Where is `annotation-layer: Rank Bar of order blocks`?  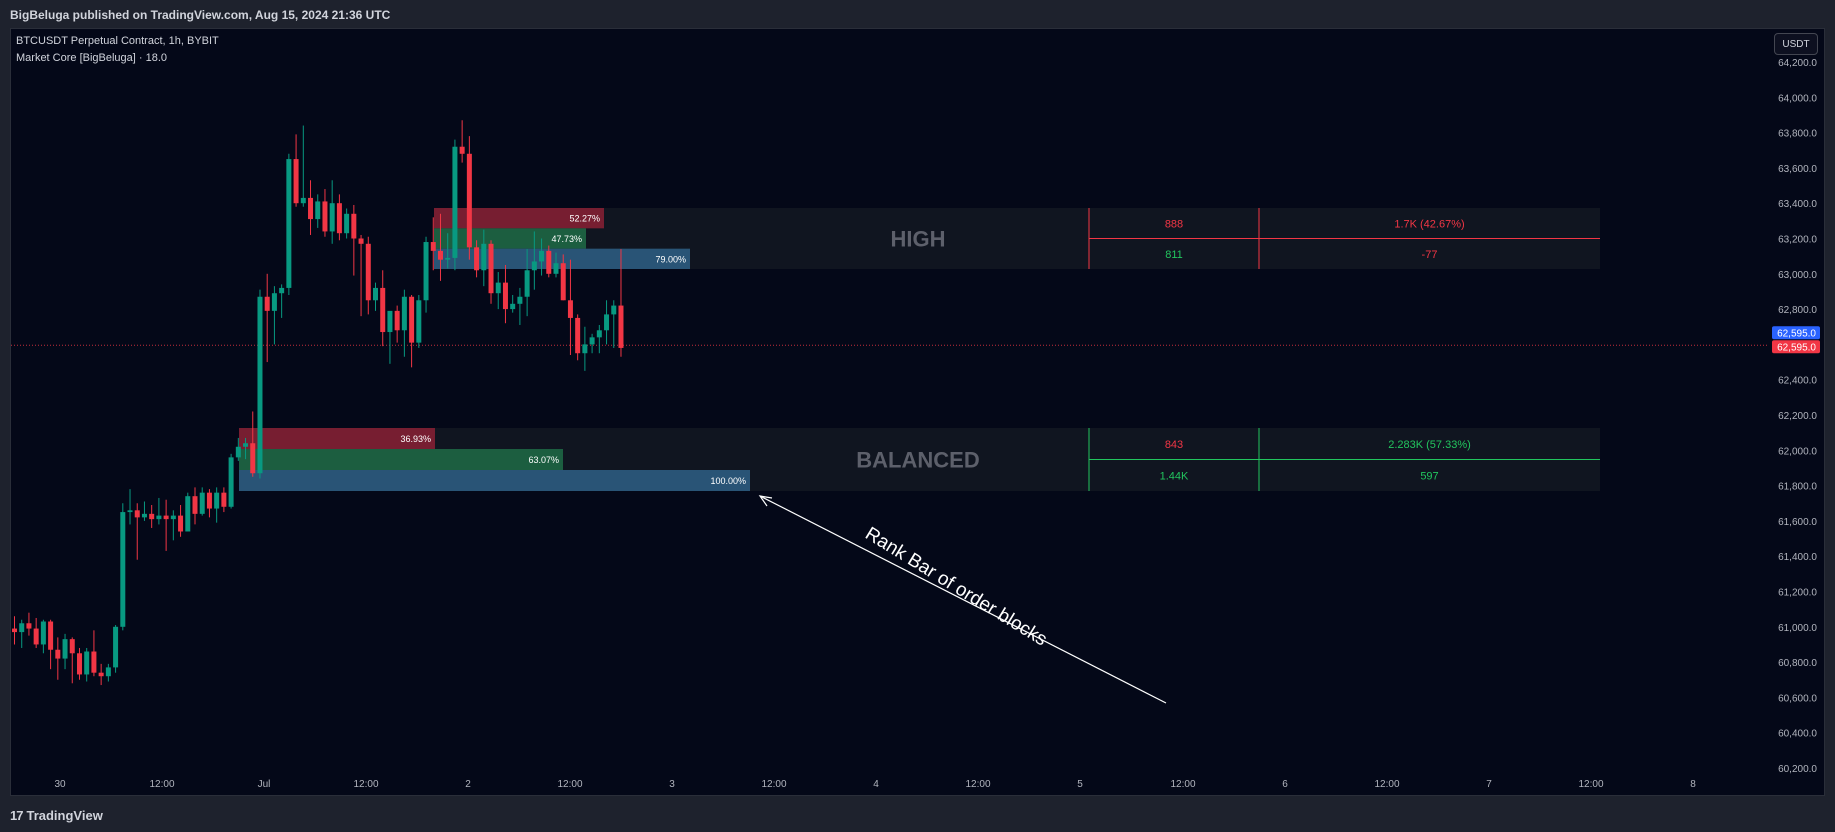
annotation-layer: Rank Bar of order blocks is located at coordinates (962, 599).